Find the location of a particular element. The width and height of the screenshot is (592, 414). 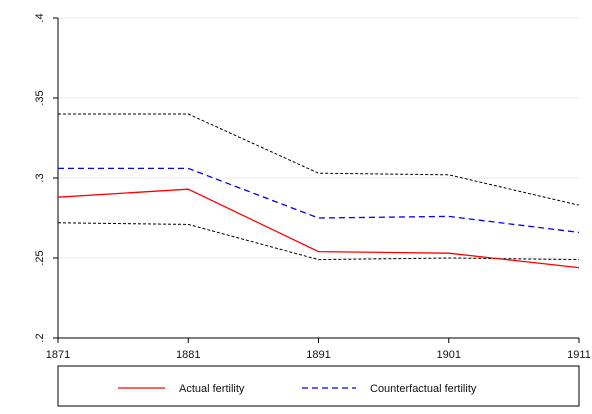

x-tick-label: 1891 is located at coordinates (318, 355).